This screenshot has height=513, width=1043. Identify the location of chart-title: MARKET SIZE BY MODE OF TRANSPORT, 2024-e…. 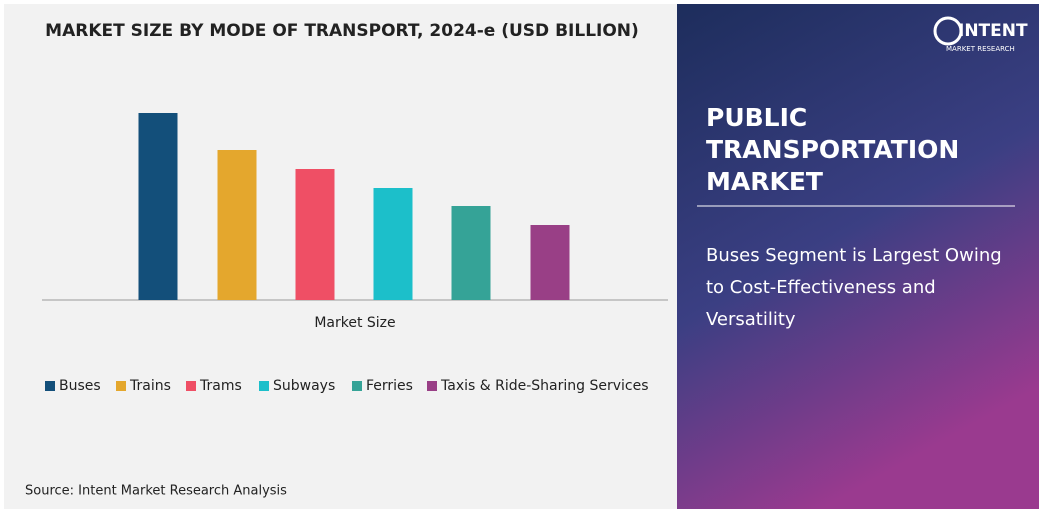
(342, 31).